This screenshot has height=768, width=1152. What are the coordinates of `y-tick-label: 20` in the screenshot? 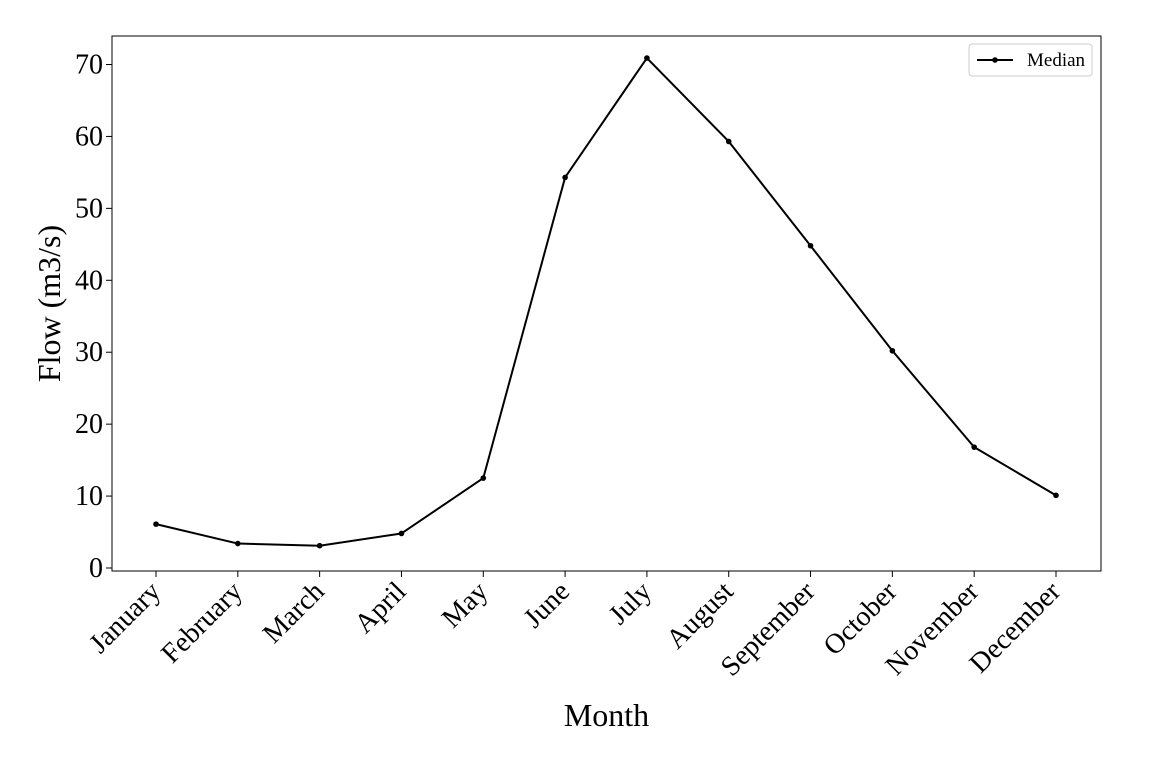 It's located at (89, 424).